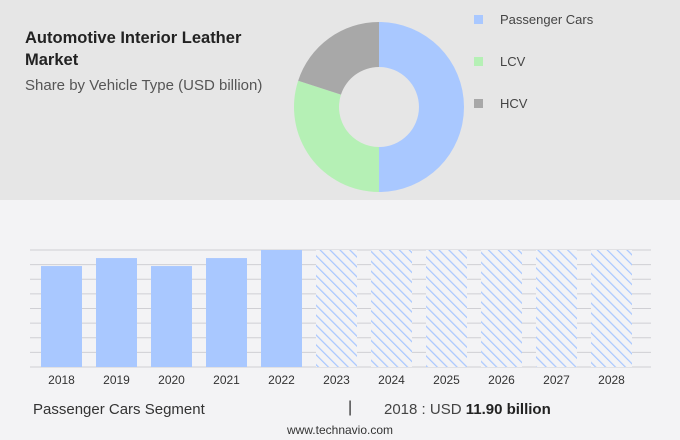 The image size is (680, 440). Describe the element at coordinates (144, 85) in the screenshot. I see `chart-subtitle: Share by Vehicle Type (USD billion)` at that location.